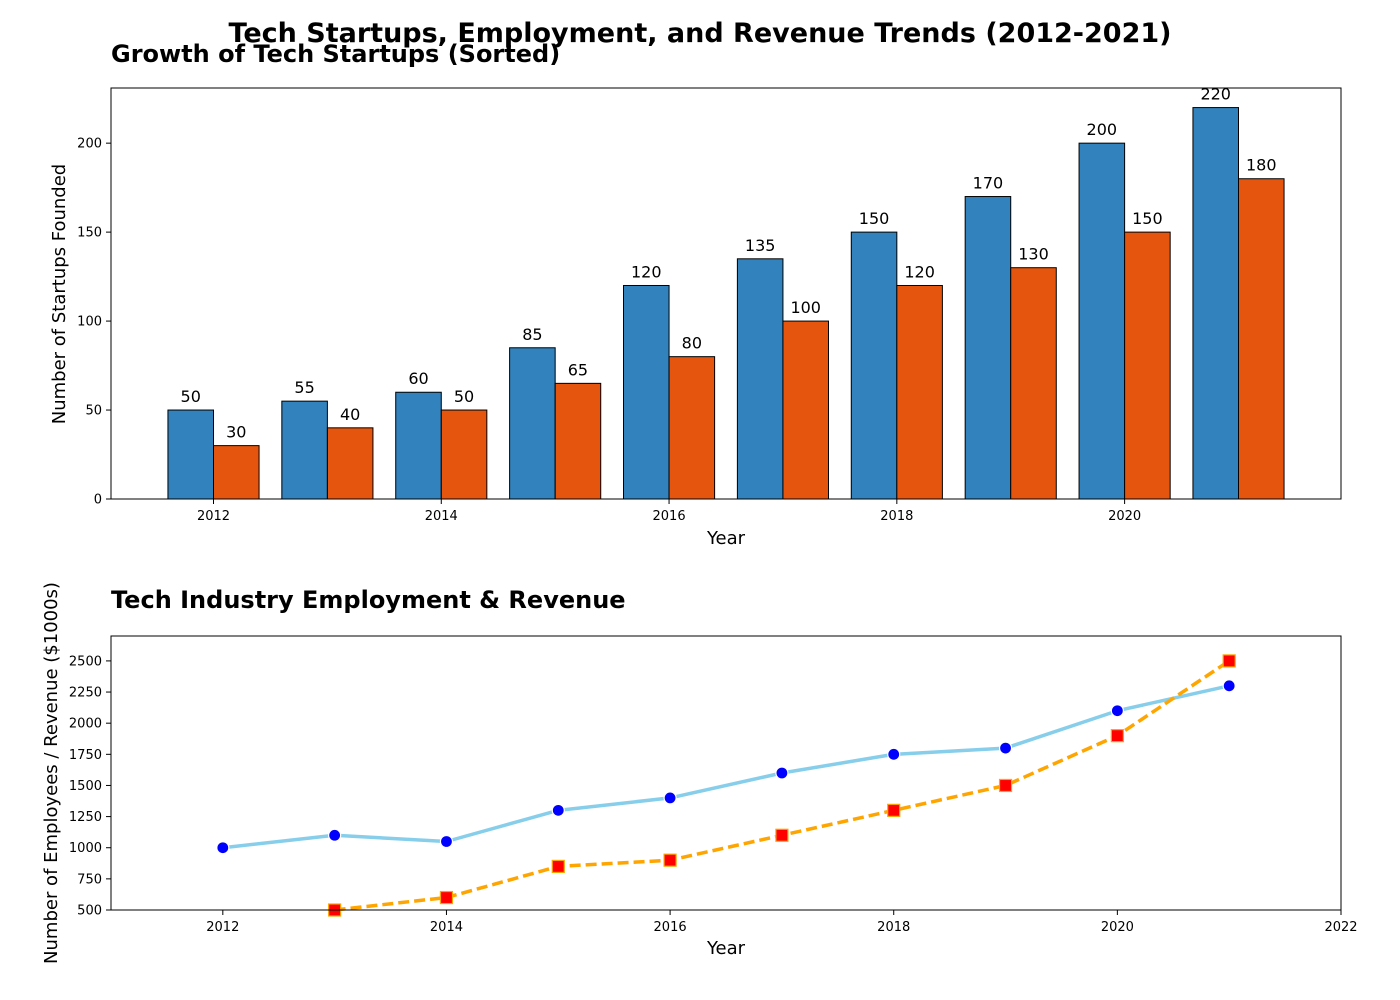  Describe the element at coordinates (335, 54) in the screenshot. I see `bar-chart-title: Growth of Tech Startups (Sorted)` at that location.